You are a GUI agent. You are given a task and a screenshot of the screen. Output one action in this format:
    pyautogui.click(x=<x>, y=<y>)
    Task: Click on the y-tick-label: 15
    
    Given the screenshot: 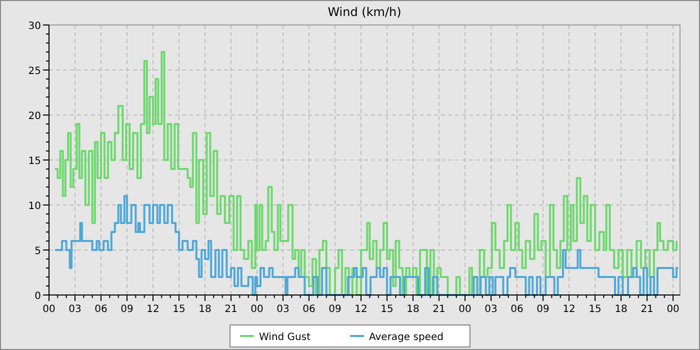 What is the action you would take?
    pyautogui.click(x=34, y=161)
    